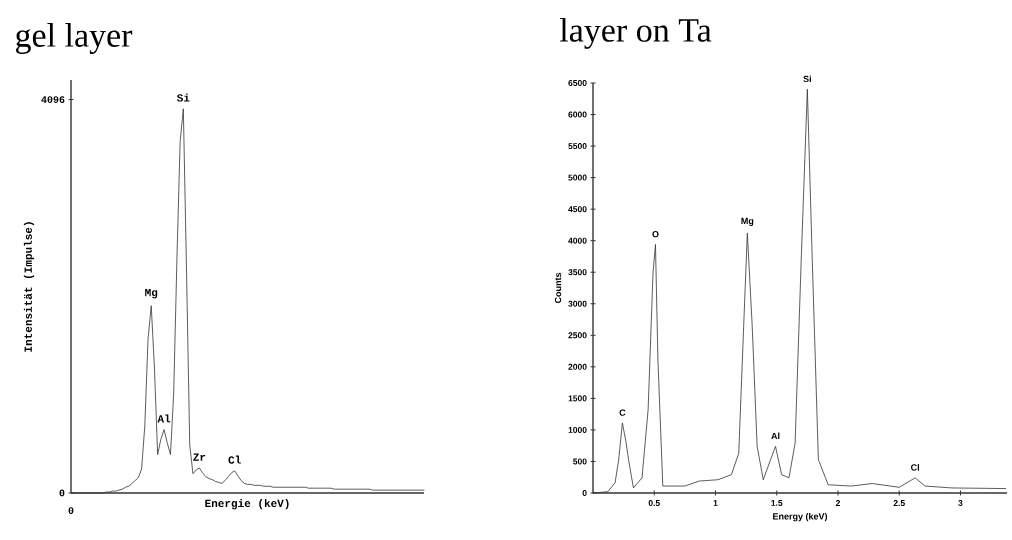 The image size is (1012, 540). I want to click on x-tick-label: 2, so click(837, 503).